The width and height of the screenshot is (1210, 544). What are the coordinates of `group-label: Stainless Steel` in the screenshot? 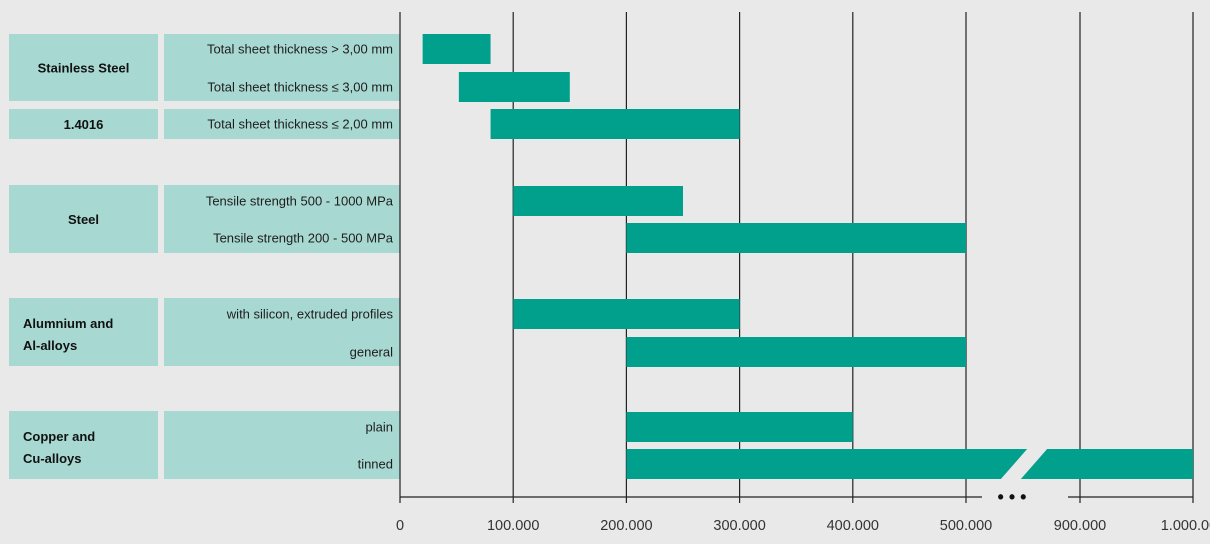 It's located at (84, 68).